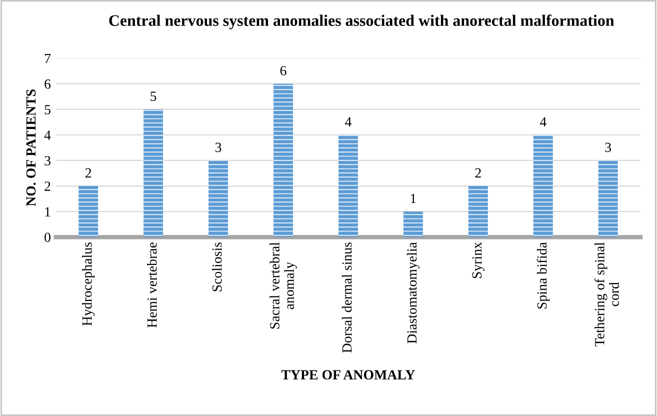 Image resolution: width=657 pixels, height=416 pixels. What do you see at coordinates (361, 22) in the screenshot?
I see `chart-title: Central nervous system anomalies associated with anorectal malformation` at bounding box center [361, 22].